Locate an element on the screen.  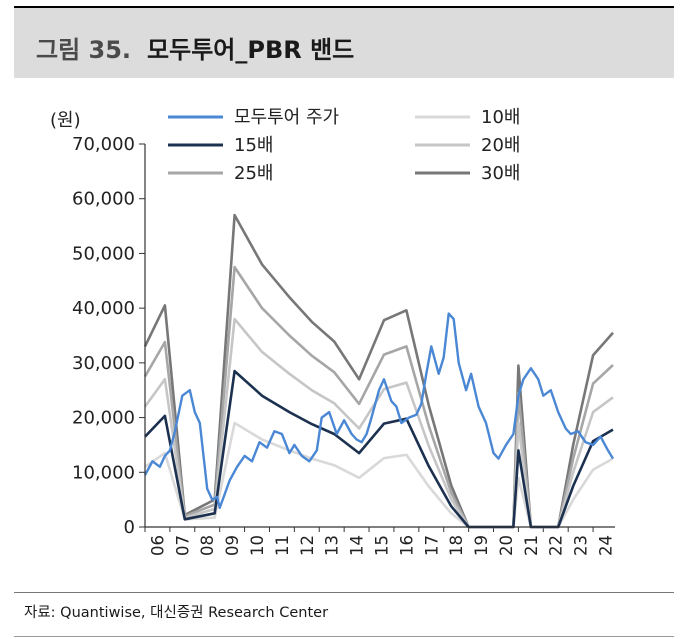
x-tick-label: 22 is located at coordinates (556, 545).